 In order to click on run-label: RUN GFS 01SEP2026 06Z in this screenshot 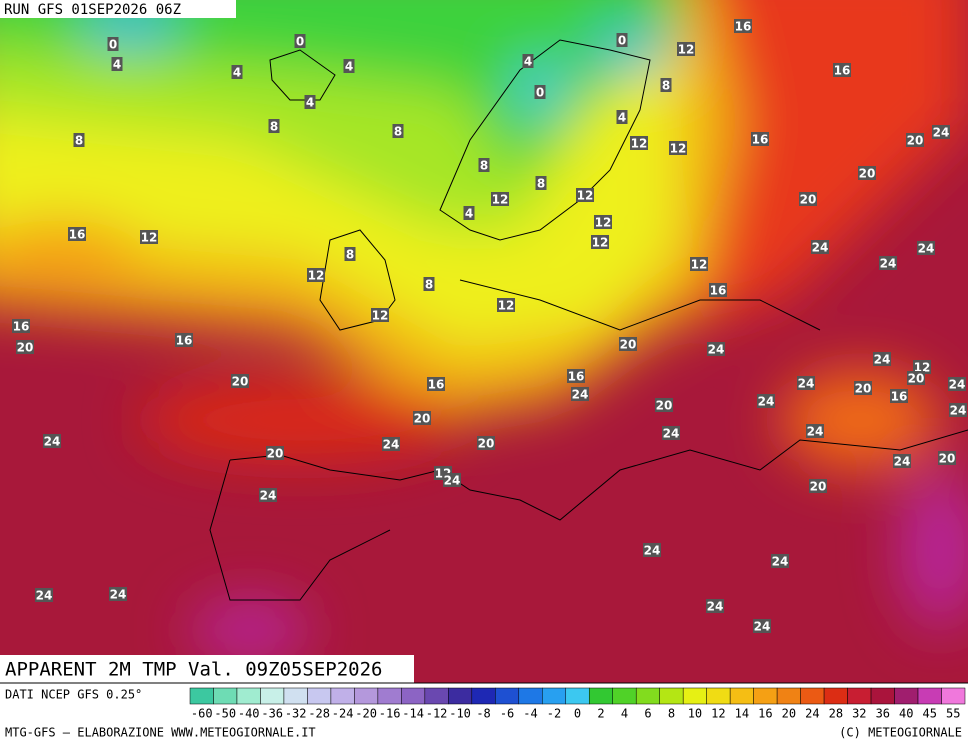, I will do `click(92, 10)`.